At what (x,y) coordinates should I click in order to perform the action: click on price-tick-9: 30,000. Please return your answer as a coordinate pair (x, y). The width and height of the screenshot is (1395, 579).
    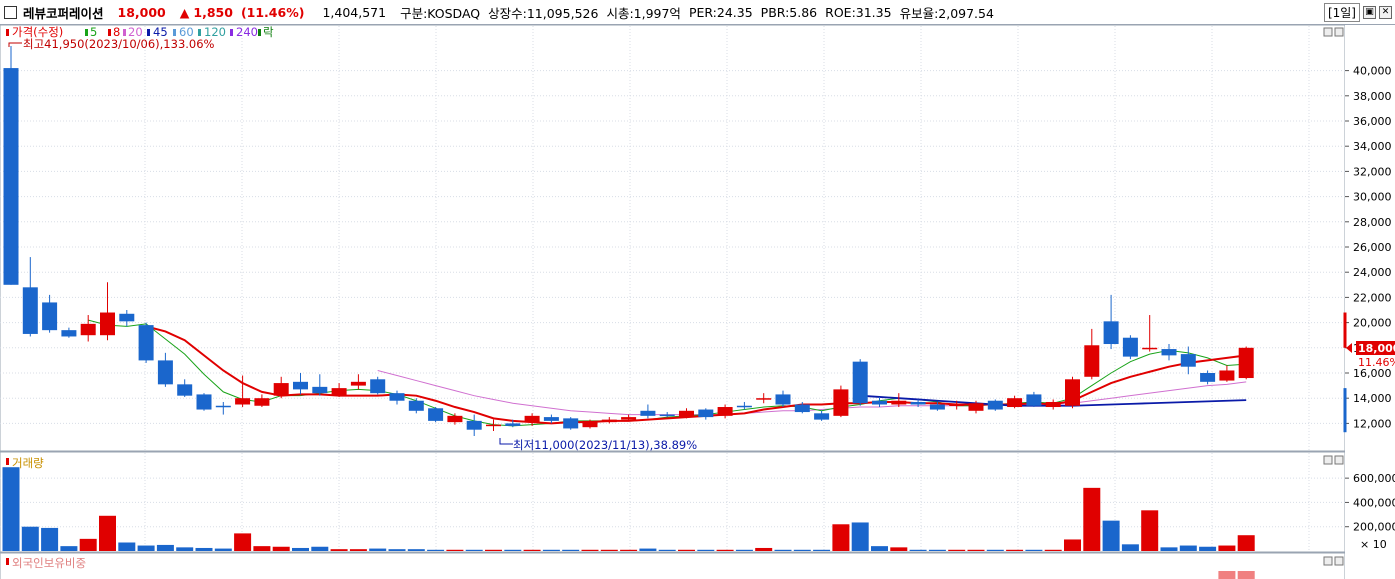
    Looking at the image, I should click on (1372, 197).